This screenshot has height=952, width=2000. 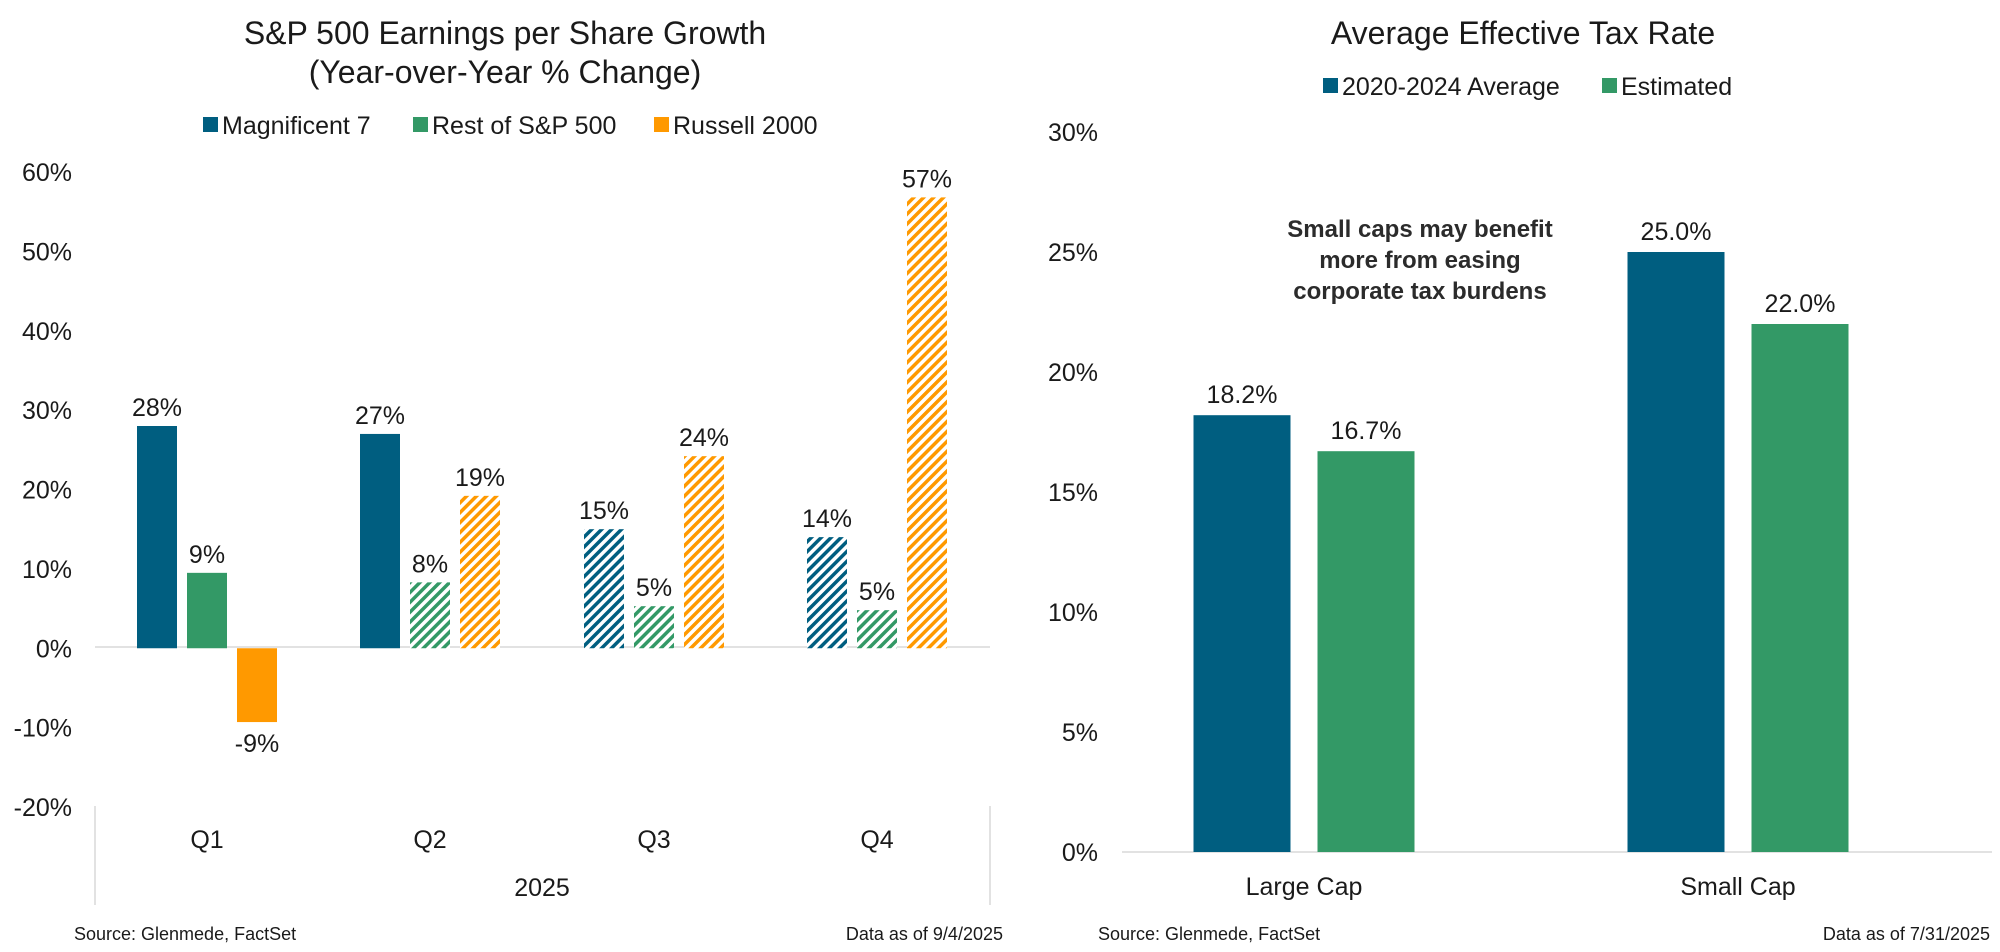 I want to click on right-chart-title: Average Effective Tax Rate, so click(x=1523, y=33).